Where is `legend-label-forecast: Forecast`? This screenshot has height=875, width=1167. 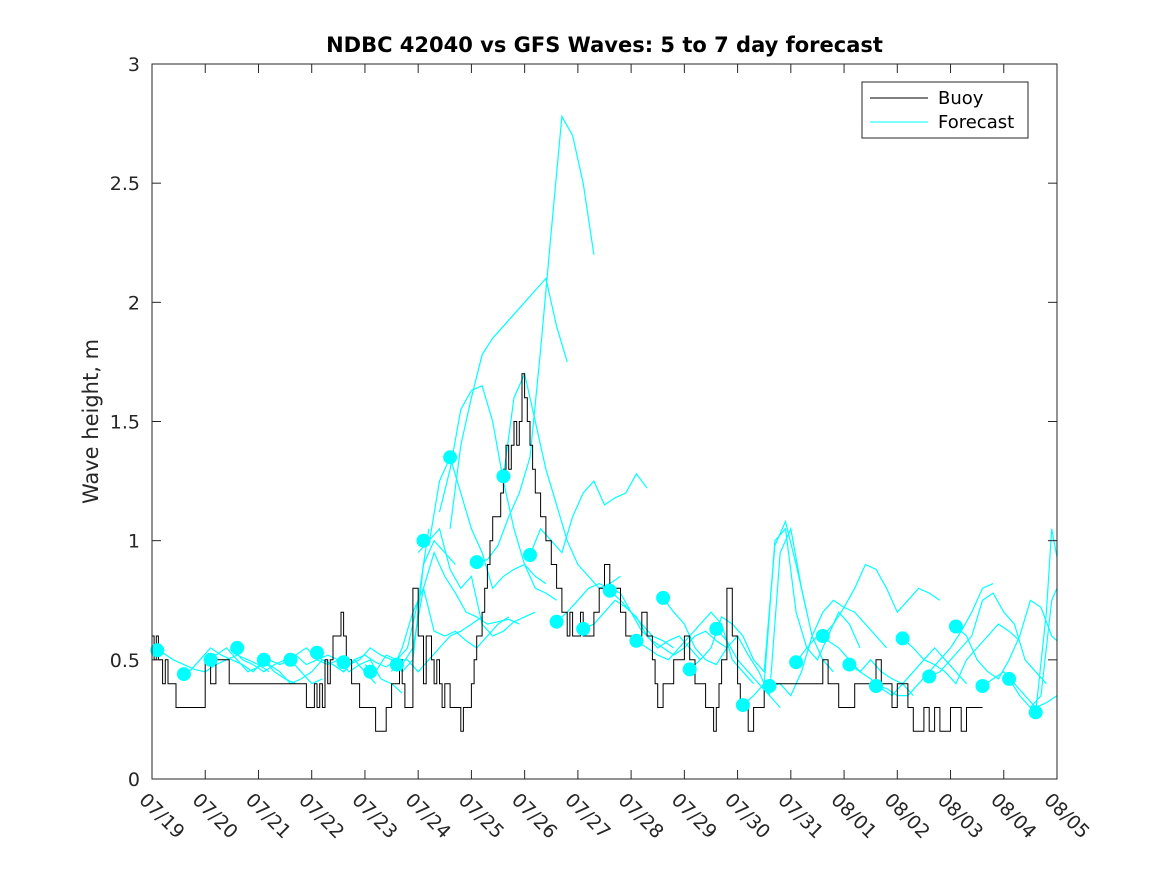 legend-label-forecast: Forecast is located at coordinates (976, 122).